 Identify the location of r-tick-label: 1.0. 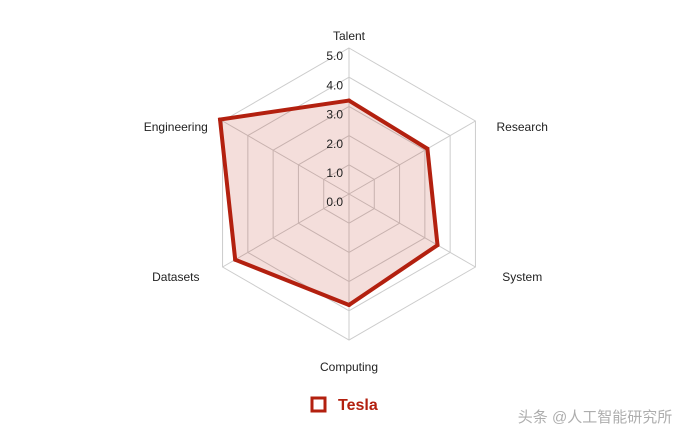
(334, 173).